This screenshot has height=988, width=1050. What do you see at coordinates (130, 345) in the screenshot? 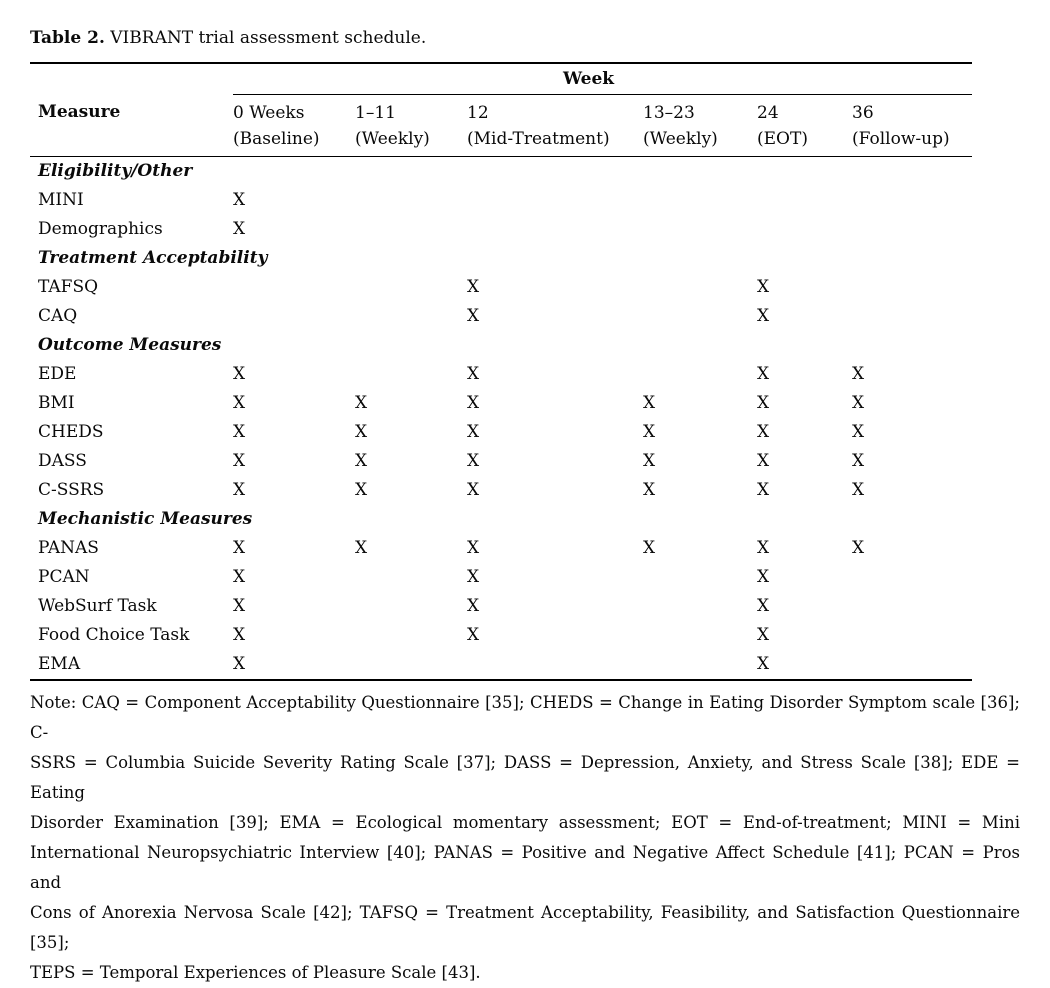
I see `section-header: Outcome Measures` at bounding box center [130, 345].